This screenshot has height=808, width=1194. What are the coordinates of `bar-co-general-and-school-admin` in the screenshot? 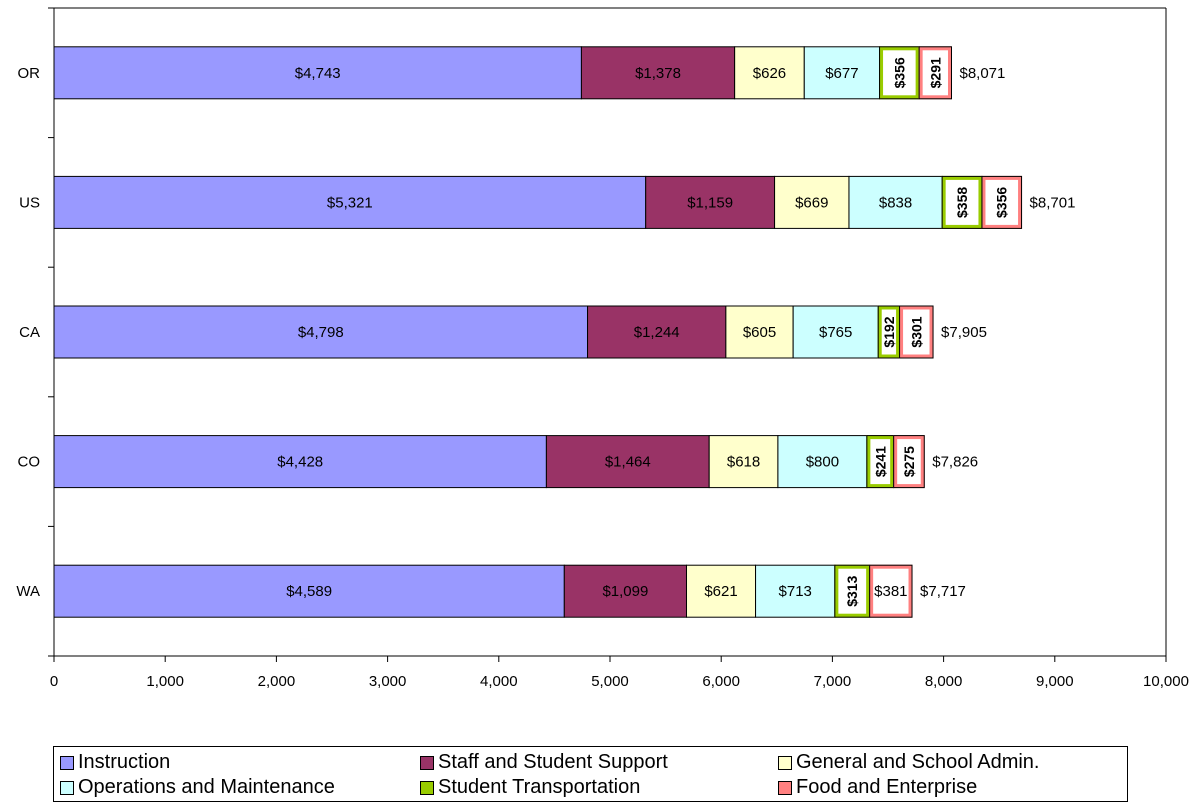 It's located at (743, 462).